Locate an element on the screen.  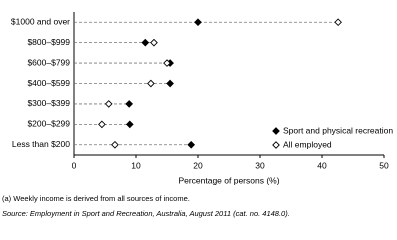
legend-label: Sport and physical recreation is located at coordinates (338, 130).